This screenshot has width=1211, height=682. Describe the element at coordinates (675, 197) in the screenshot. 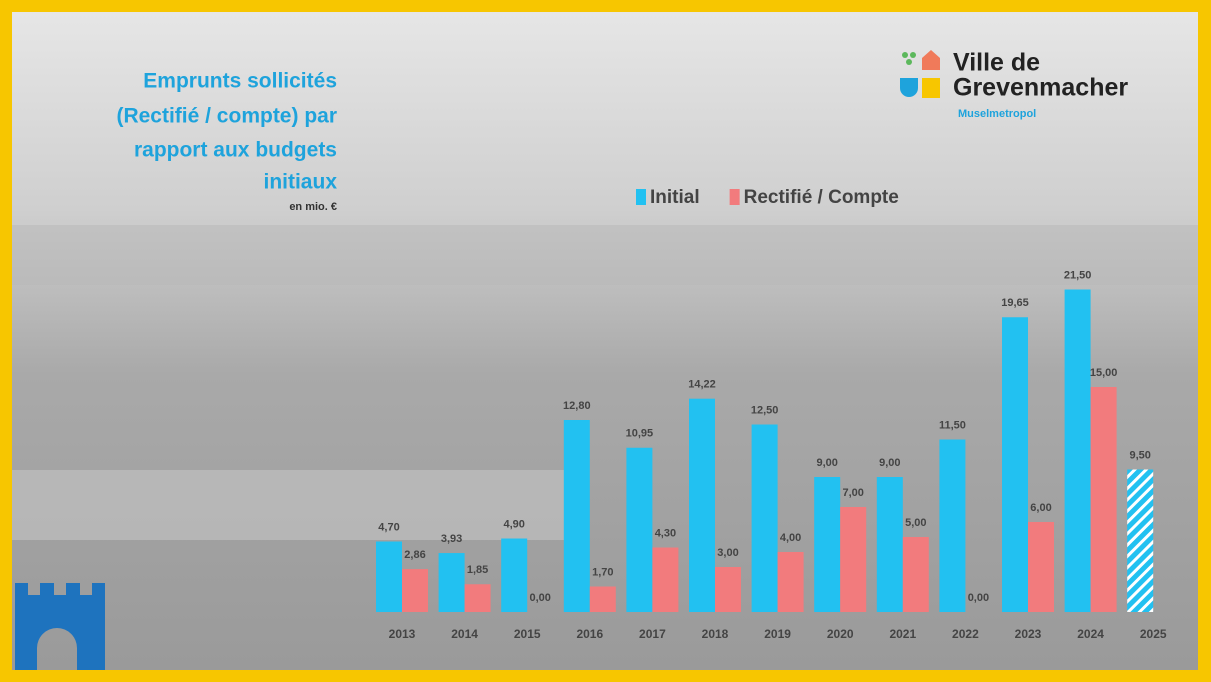

I see `legend-label: Initial` at that location.